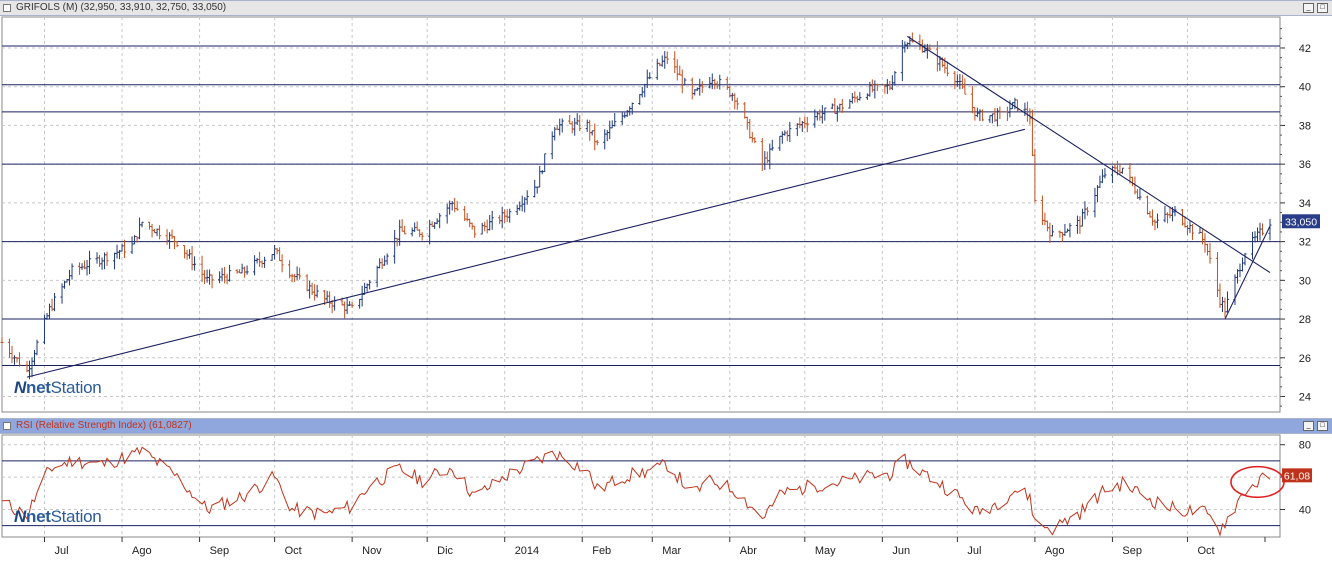 The height and width of the screenshot is (561, 1332). What do you see at coordinates (1305, 243) in the screenshot?
I see `price-tick-label: 32` at bounding box center [1305, 243].